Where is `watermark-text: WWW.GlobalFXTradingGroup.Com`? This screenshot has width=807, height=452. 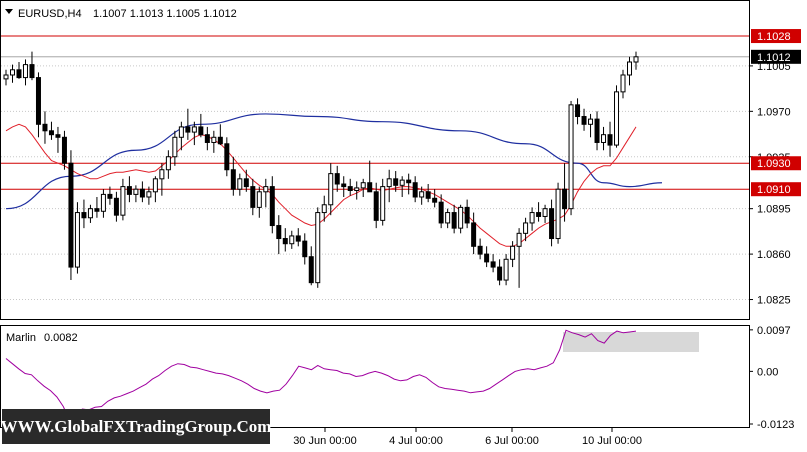 watermark-text: WWW.GlobalFXTradingGroup.Com is located at coordinates (136, 426).